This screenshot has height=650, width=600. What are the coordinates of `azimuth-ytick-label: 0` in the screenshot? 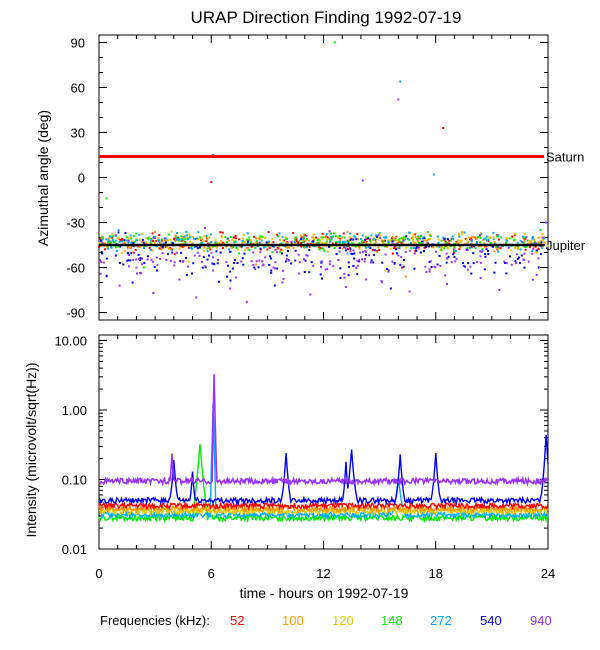 It's located at (81, 178).